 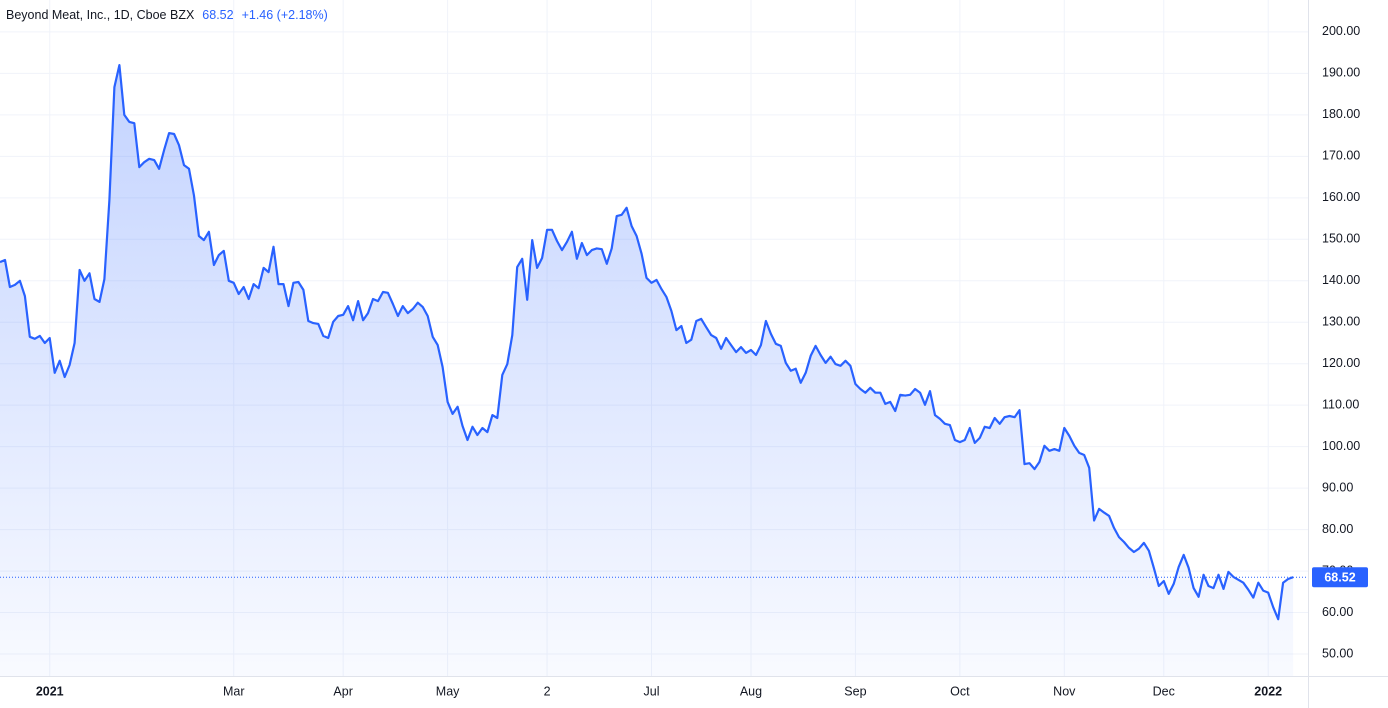 I want to click on x-tick-label: Aug, so click(x=751, y=691).